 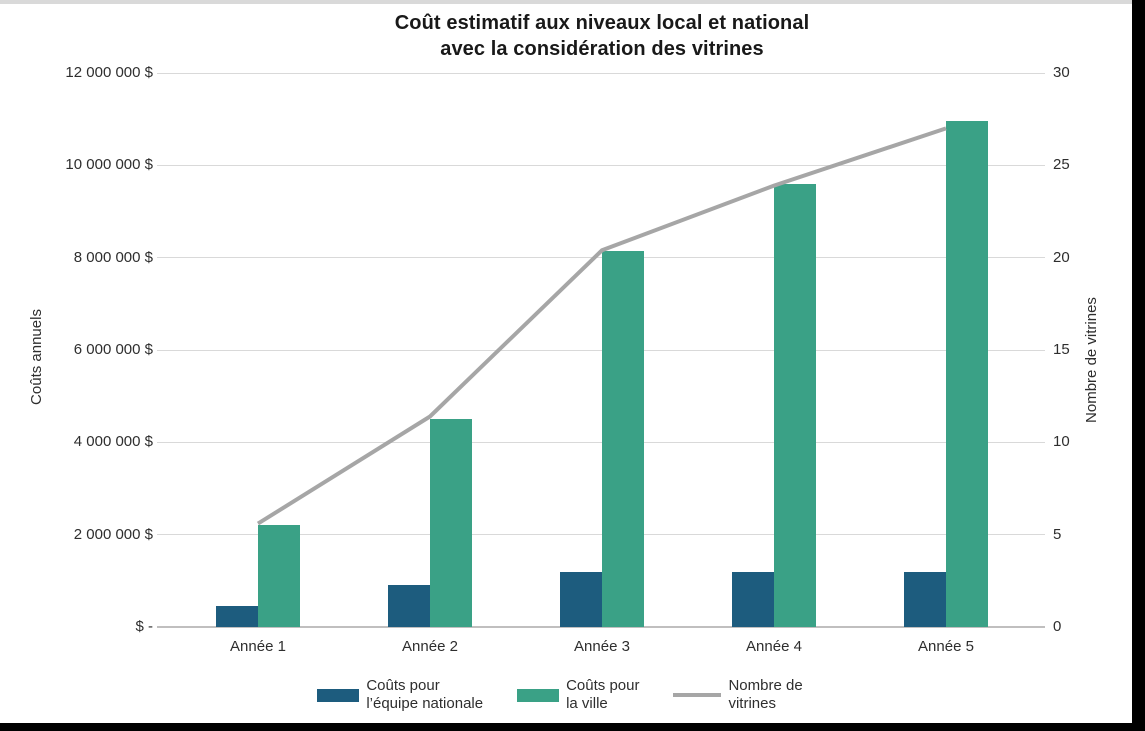 What do you see at coordinates (425, 694) in the screenshot?
I see `legend-label: Coûts pour l’équipe nationale` at bounding box center [425, 694].